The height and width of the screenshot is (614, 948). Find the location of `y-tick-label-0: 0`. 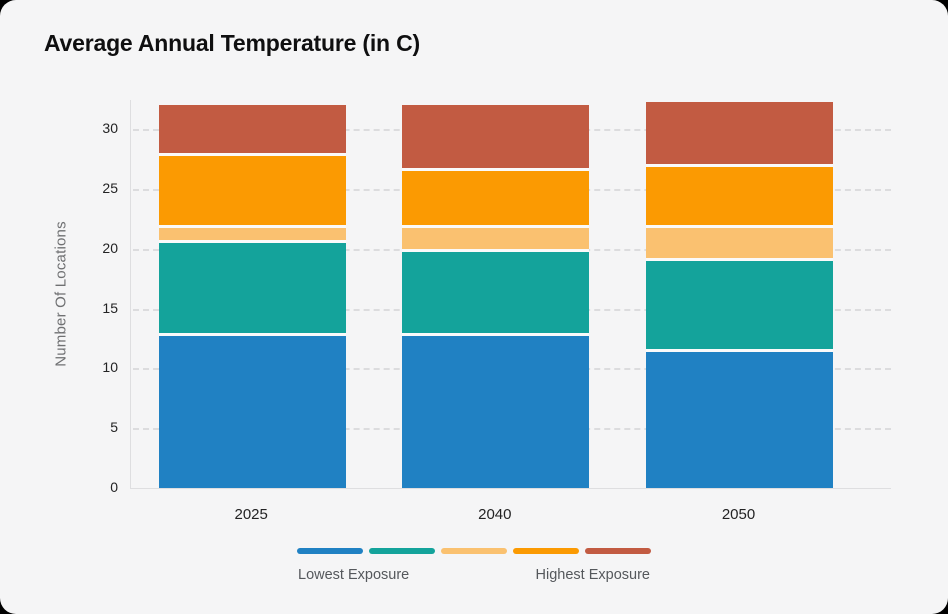

y-tick-label-0: 0 is located at coordinates (114, 487).